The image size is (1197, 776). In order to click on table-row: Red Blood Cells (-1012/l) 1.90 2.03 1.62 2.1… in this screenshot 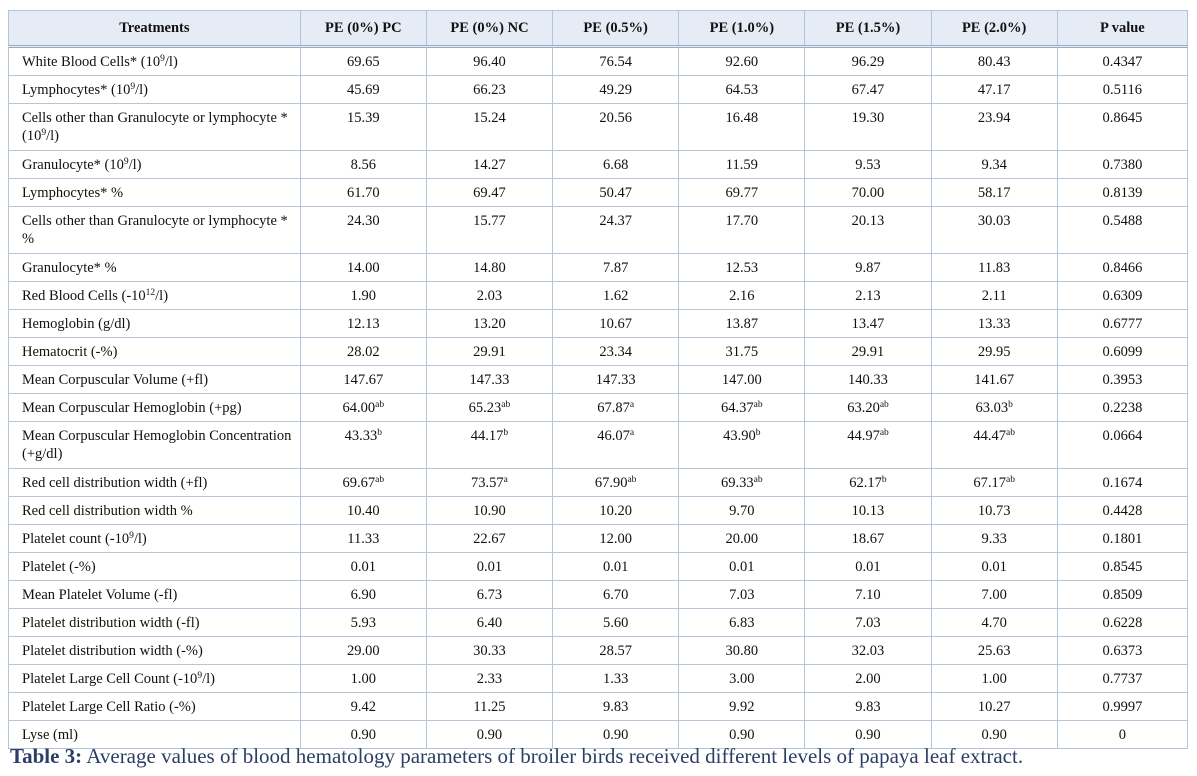, I will do `click(598, 295)`.